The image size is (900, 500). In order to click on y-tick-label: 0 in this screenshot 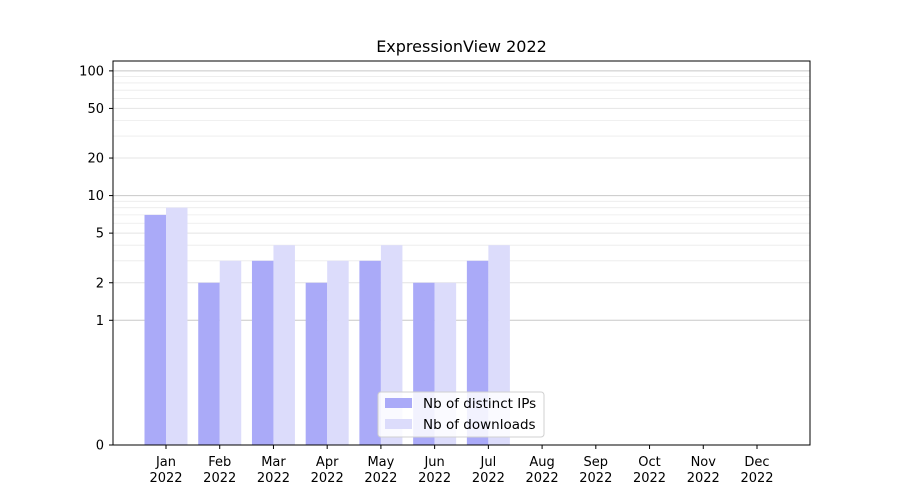, I will do `click(100, 446)`.